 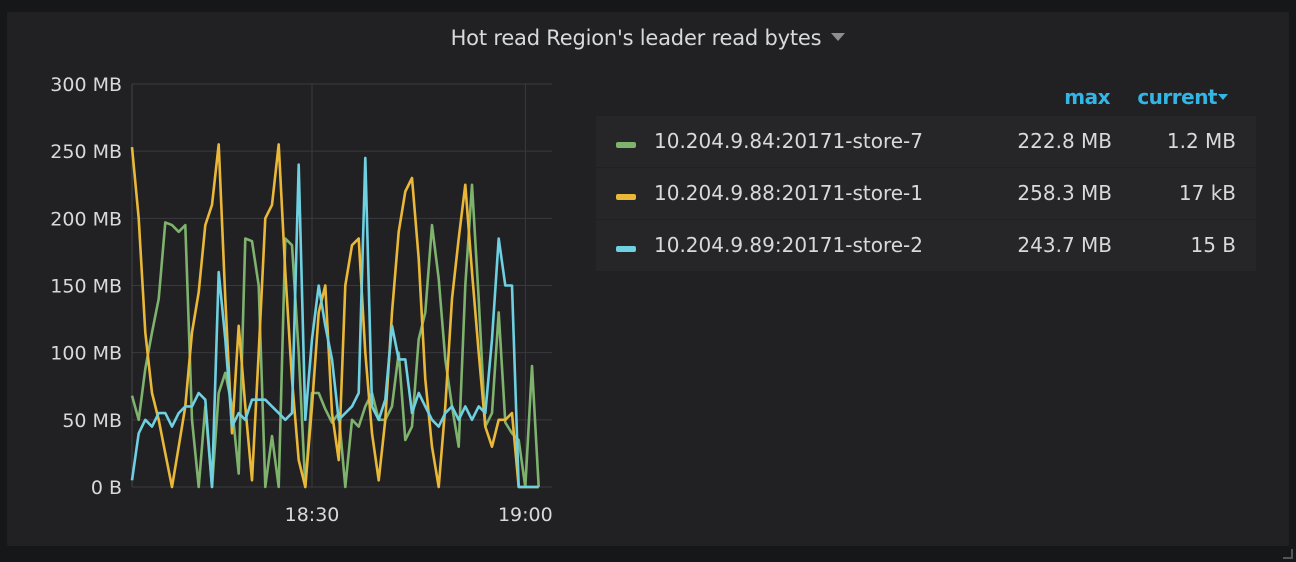 What do you see at coordinates (1201, 141) in the screenshot?
I see `legend-value-current: 1.2 MB` at bounding box center [1201, 141].